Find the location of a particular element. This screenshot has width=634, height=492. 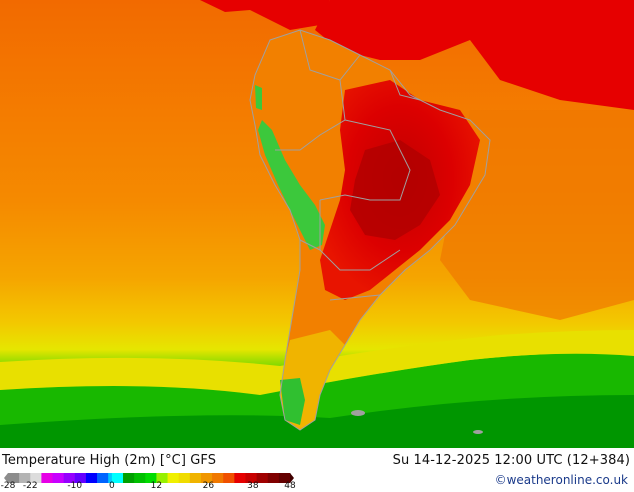

caribbean-red-area is located at coordinates (392, 30).